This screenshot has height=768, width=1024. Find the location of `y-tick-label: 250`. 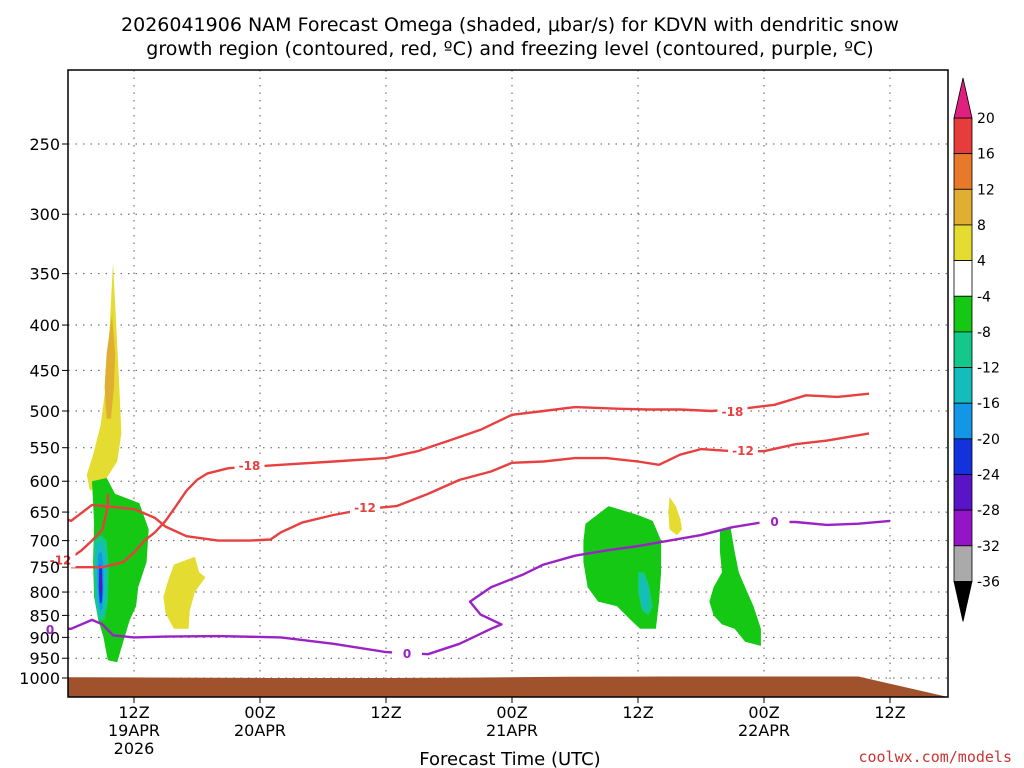

y-tick-label: 250 is located at coordinates (44, 144).